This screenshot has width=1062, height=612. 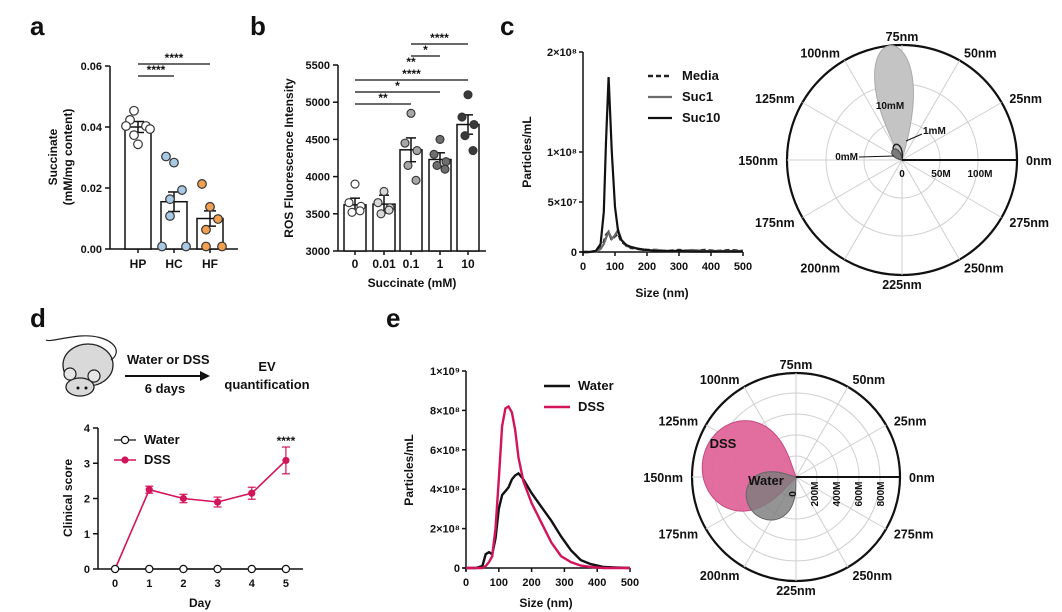 I want to click on polar-angle-label: 275nm, so click(x=914, y=535).